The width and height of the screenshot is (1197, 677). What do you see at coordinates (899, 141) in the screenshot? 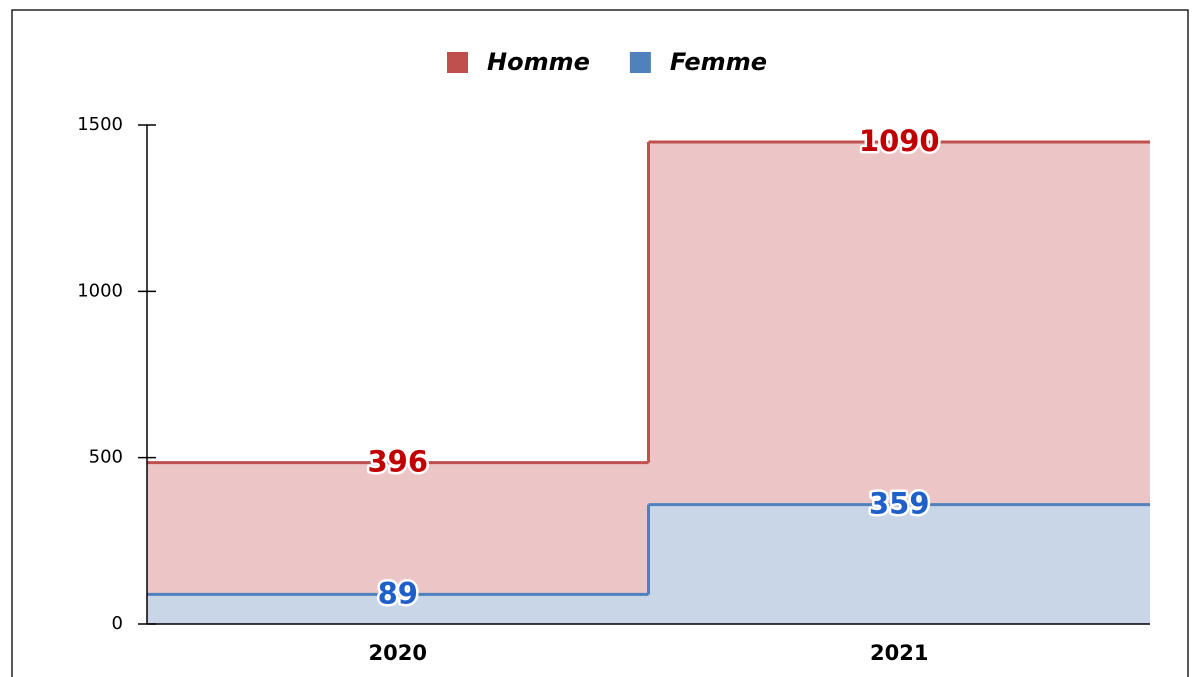
I see `data-label: 1090` at bounding box center [899, 141].